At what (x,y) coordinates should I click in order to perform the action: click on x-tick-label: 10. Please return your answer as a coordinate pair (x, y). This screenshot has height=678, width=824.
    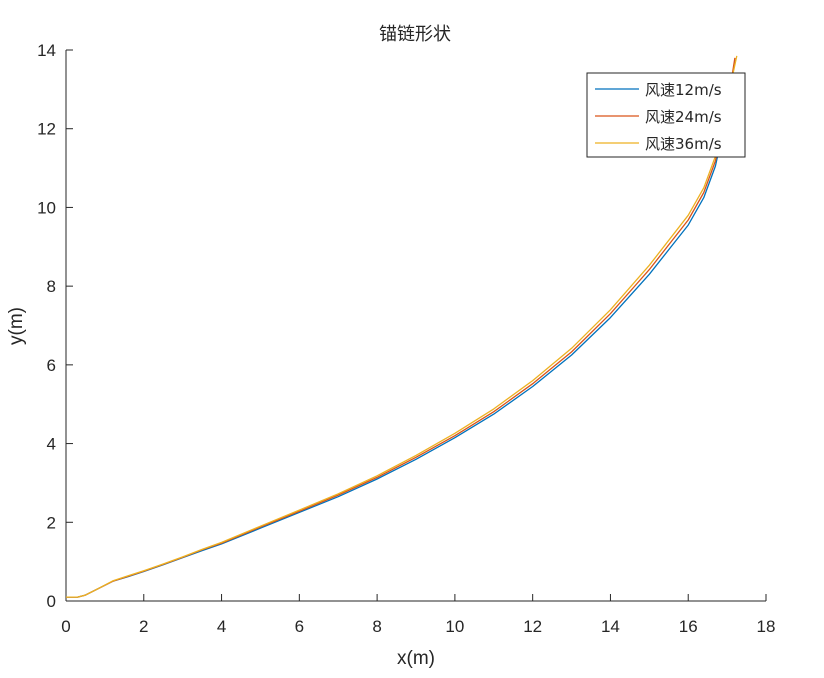
    Looking at the image, I should click on (454, 626).